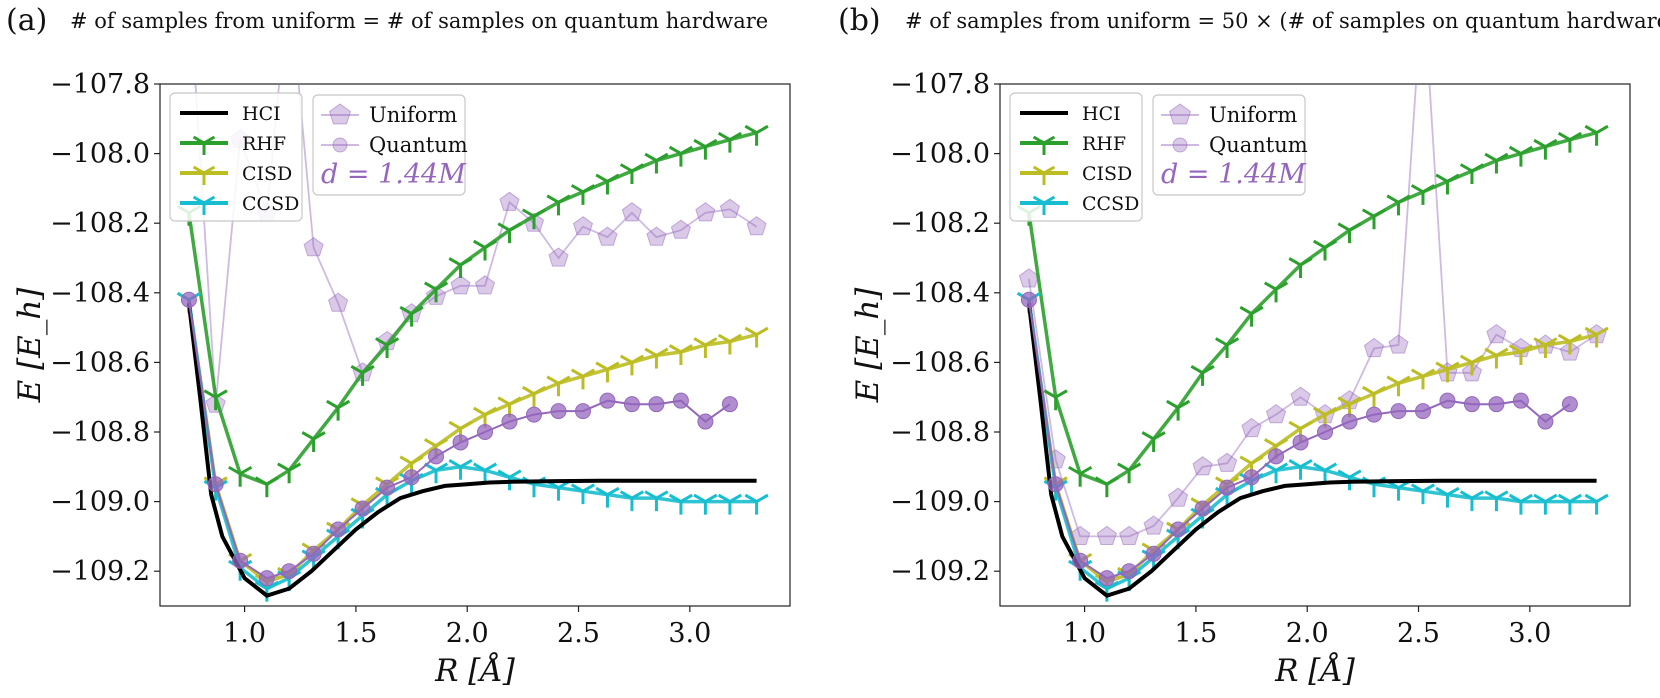 Image resolution: width=1660 pixels, height=698 pixels. I want to click on legend-label-cisd: CISD, so click(1107, 174).